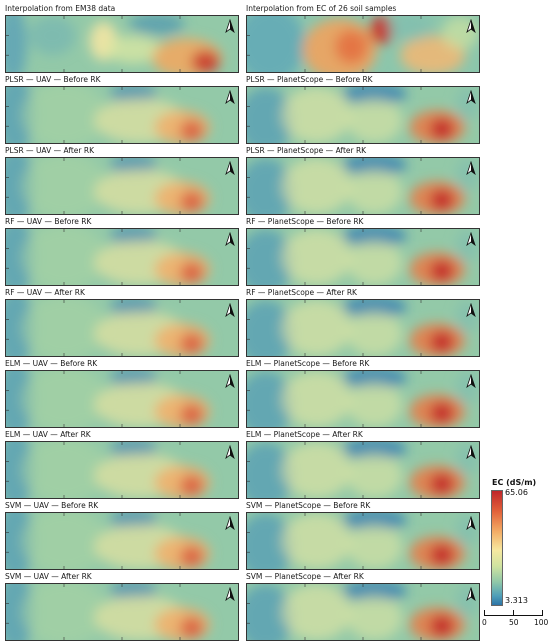  I want to click on map-panel-title: SVM — UAV — After RK, so click(48, 576).